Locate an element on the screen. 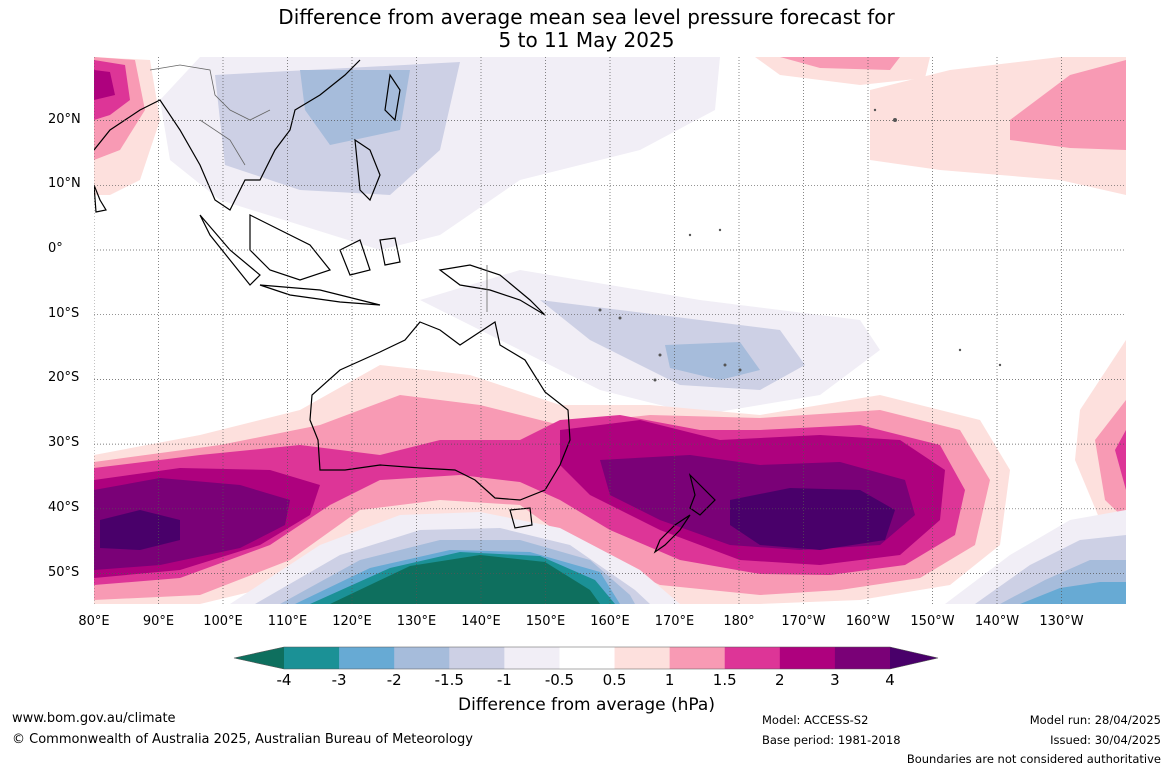  longitude-label: 130°E is located at coordinates (416, 621).